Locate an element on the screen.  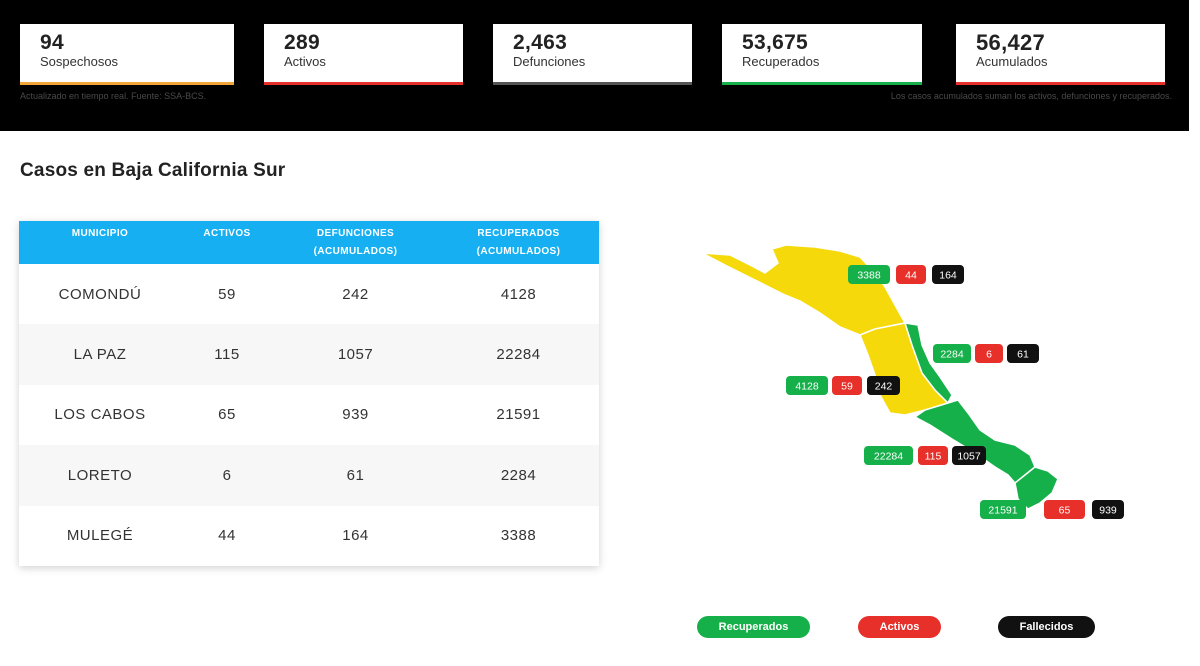
table-row: LA PAZ 115 1057 22284 is located at coordinates (309, 354).